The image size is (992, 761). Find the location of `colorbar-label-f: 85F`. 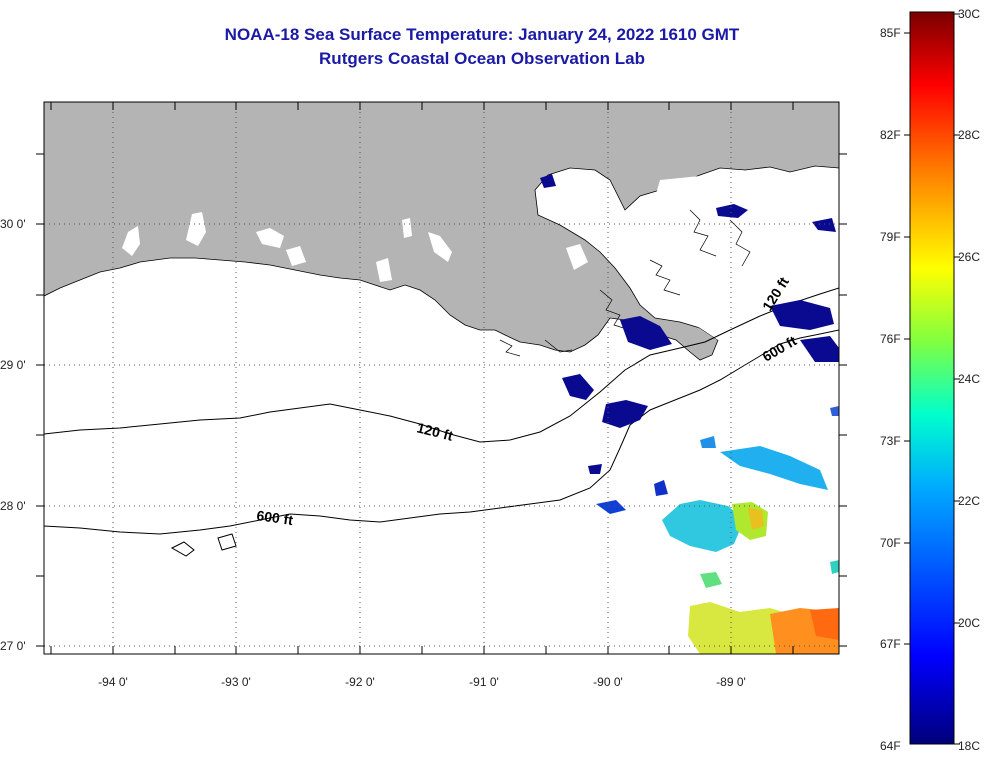

colorbar-label-f: 85F is located at coordinates (890, 33).